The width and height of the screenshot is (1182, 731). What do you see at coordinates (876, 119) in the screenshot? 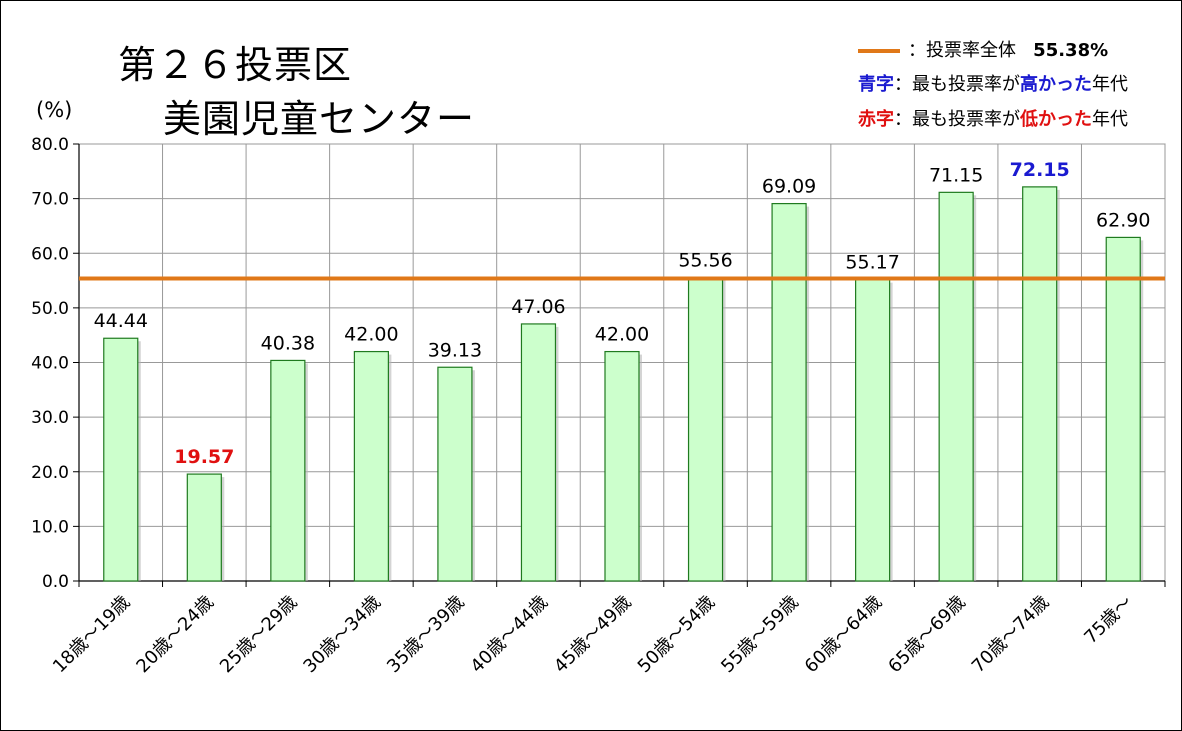
I see `legend-red-key: 赤字` at bounding box center [876, 119].